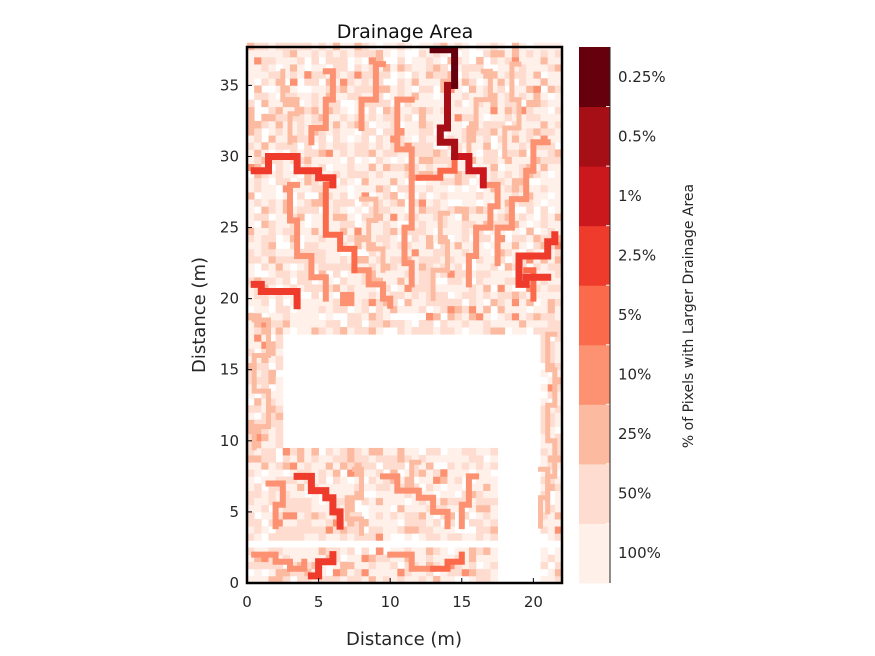 The width and height of the screenshot is (875, 656). I want to click on colorbar-label: 25%, so click(634, 434).